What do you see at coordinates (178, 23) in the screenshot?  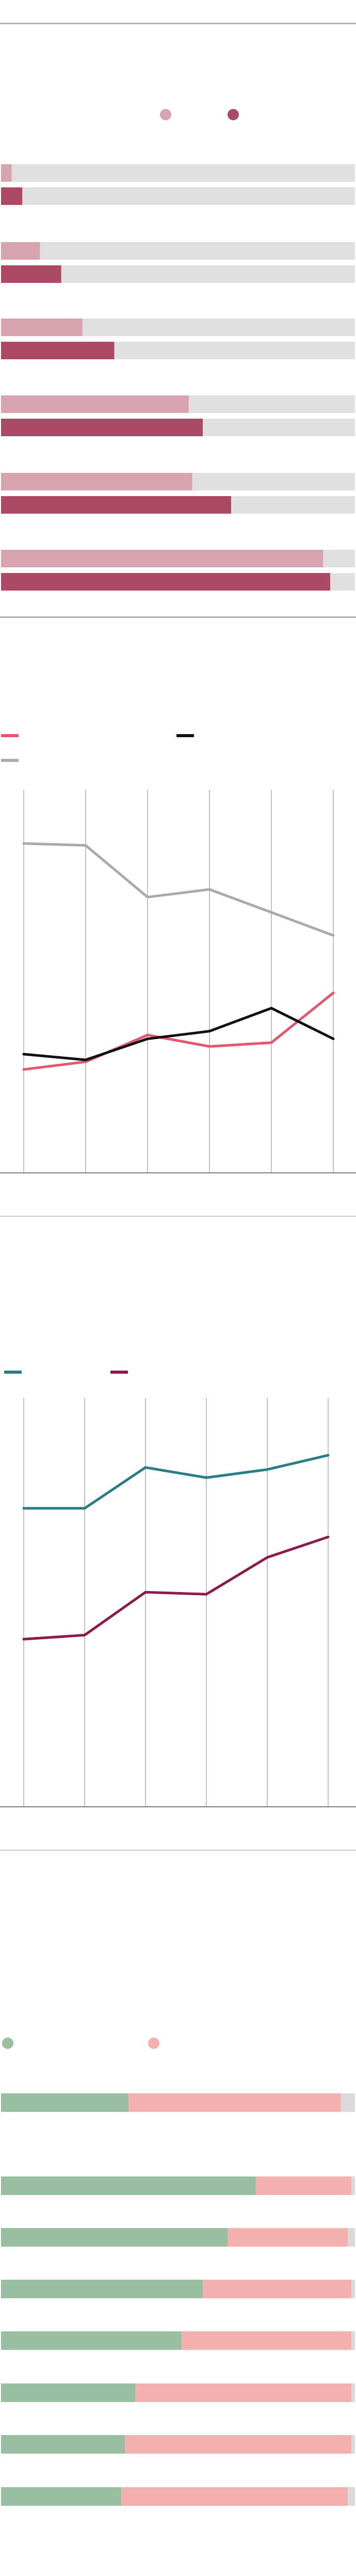 I see `top-divider` at bounding box center [178, 23].